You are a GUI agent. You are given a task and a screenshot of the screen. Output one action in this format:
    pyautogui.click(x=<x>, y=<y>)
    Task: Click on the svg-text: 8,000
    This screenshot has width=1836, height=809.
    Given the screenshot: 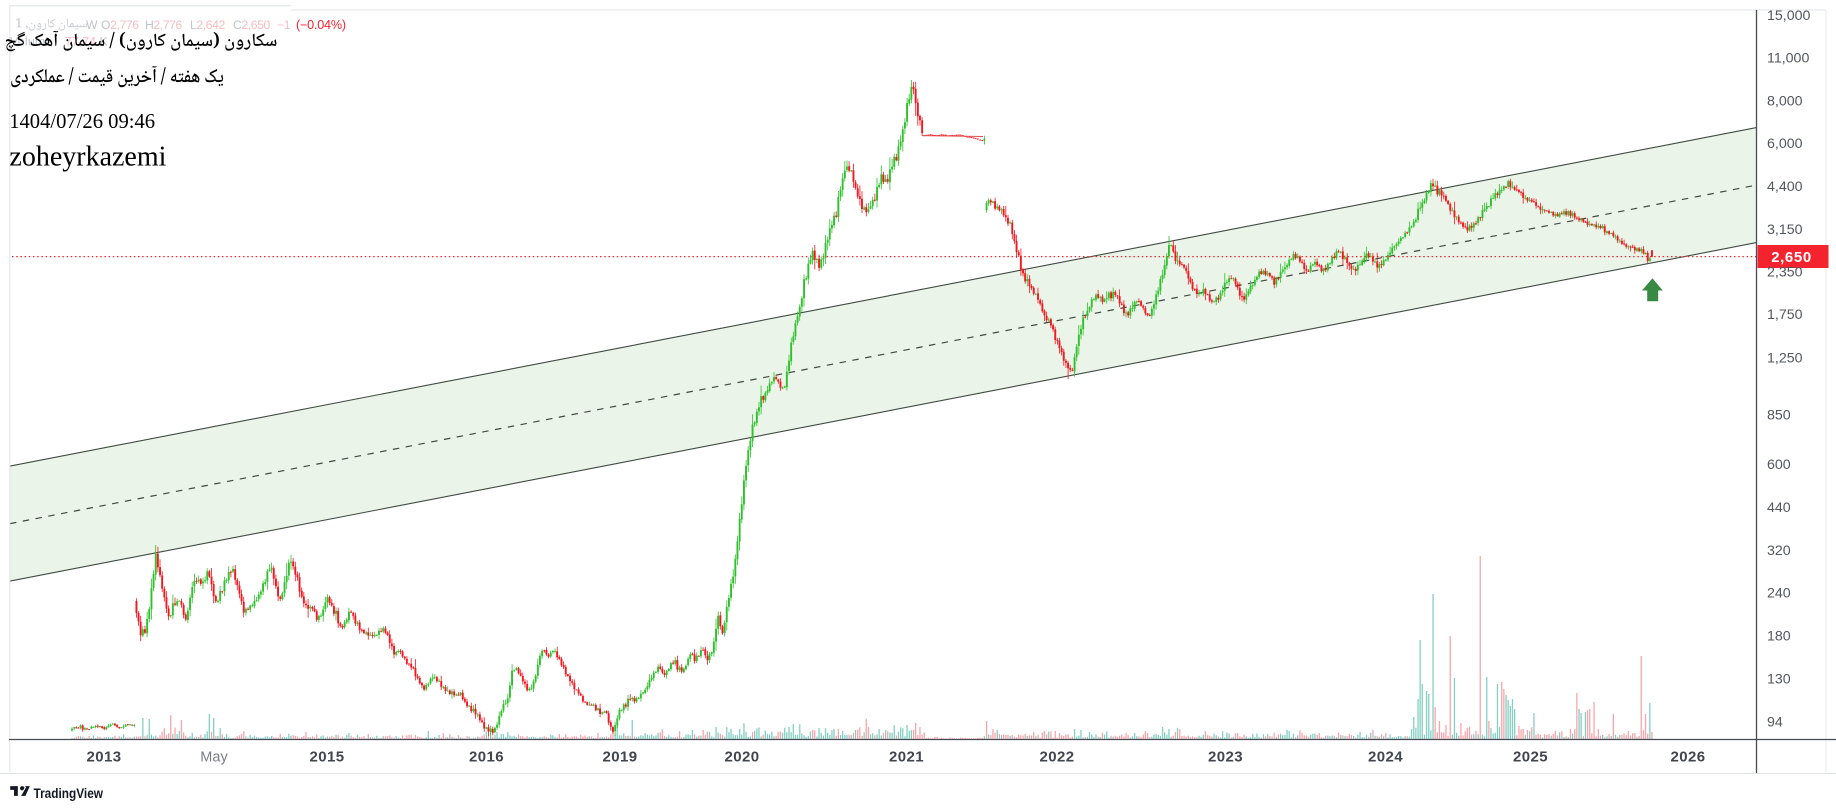 What is the action you would take?
    pyautogui.click(x=1785, y=102)
    